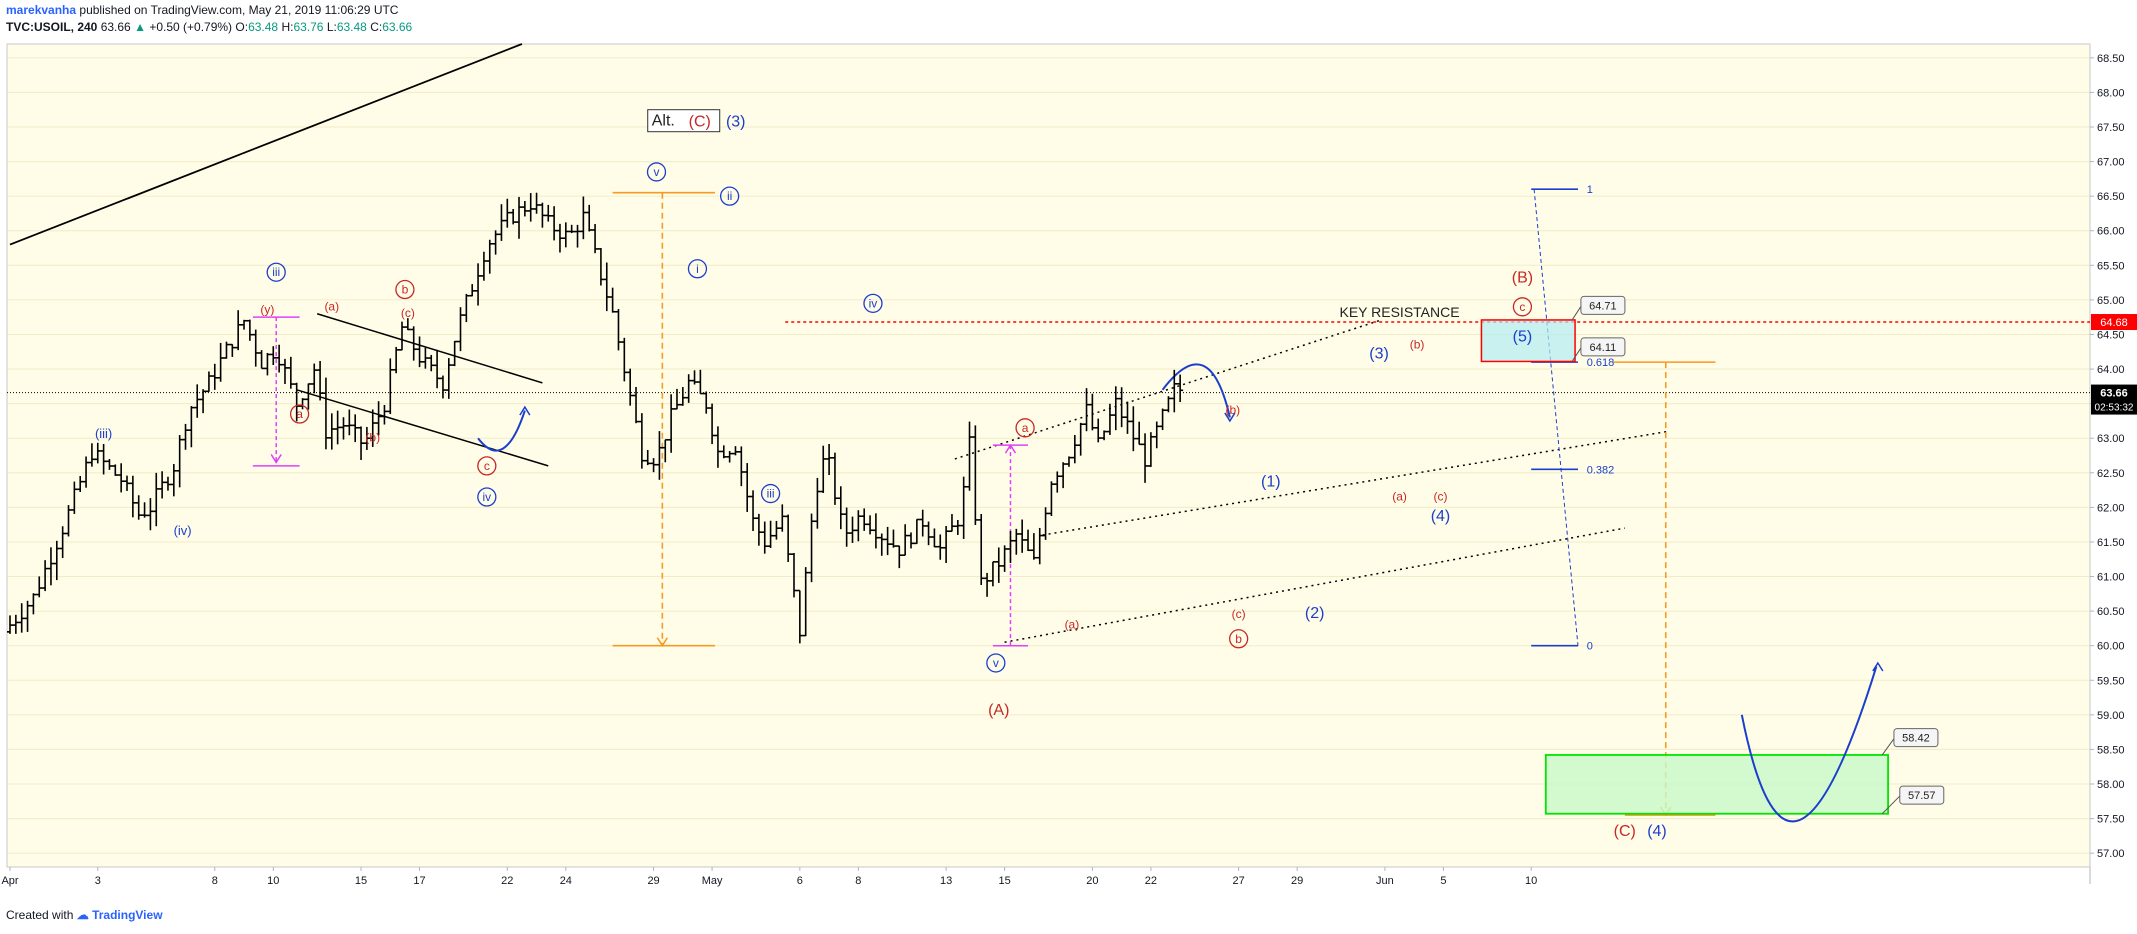 This screenshot has width=2137, height=934. Describe the element at coordinates (183, 530) in the screenshot. I see `wave-label-wave_iv_plain: (iv)` at that location.